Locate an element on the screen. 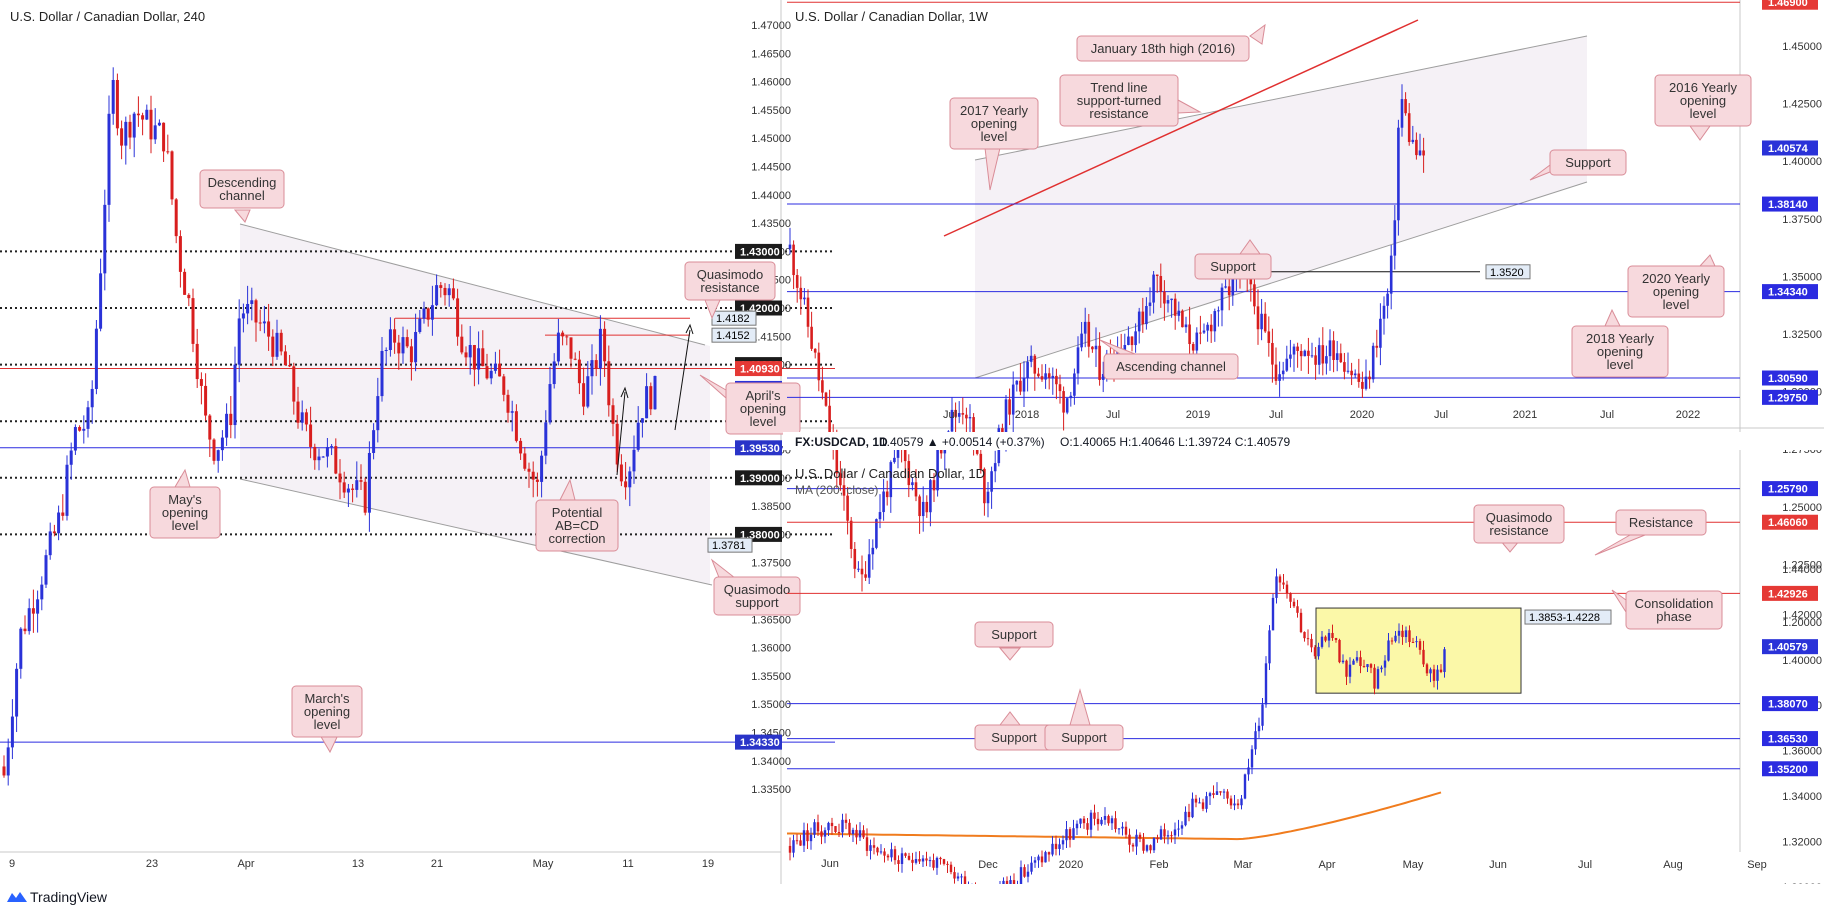  w1-title: U.S. Dollar / Canadian Dollar, 1W is located at coordinates (892, 16).